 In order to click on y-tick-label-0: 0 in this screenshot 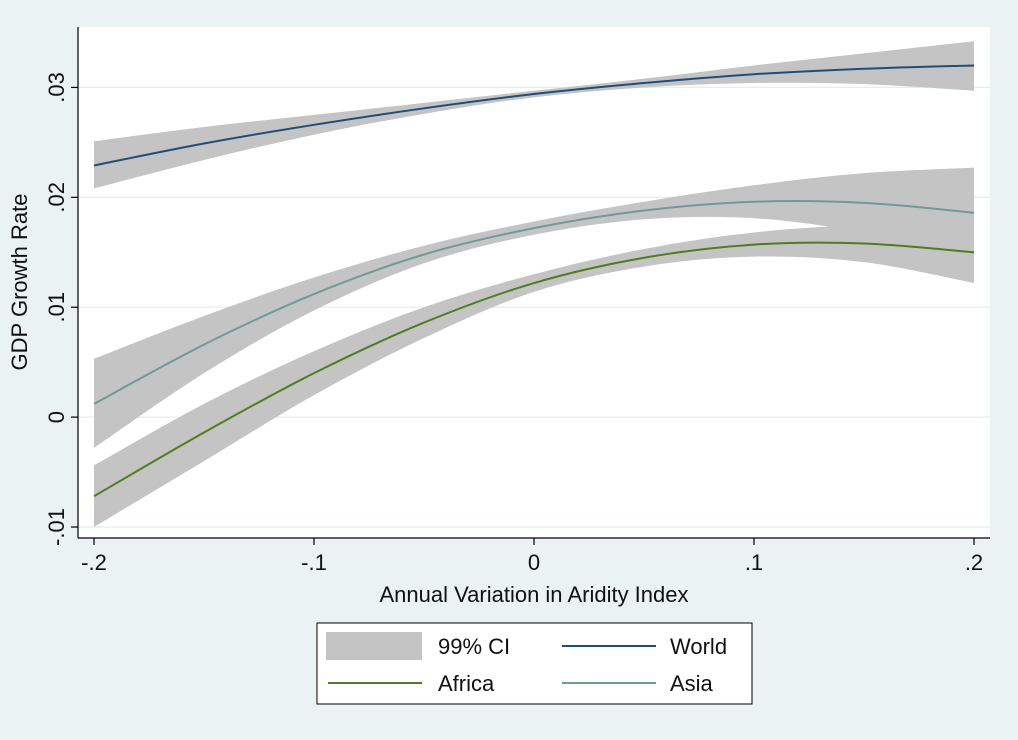, I will do `click(56, 417)`.